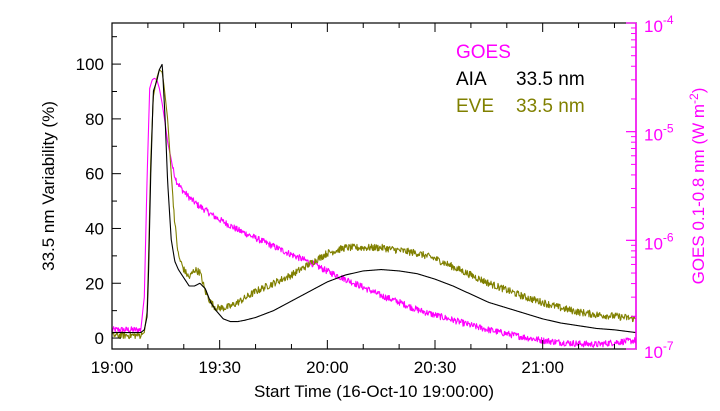 The height and width of the screenshot is (411, 720). I want to click on right-y-axis-title-sup: -2, so click(694, 98).